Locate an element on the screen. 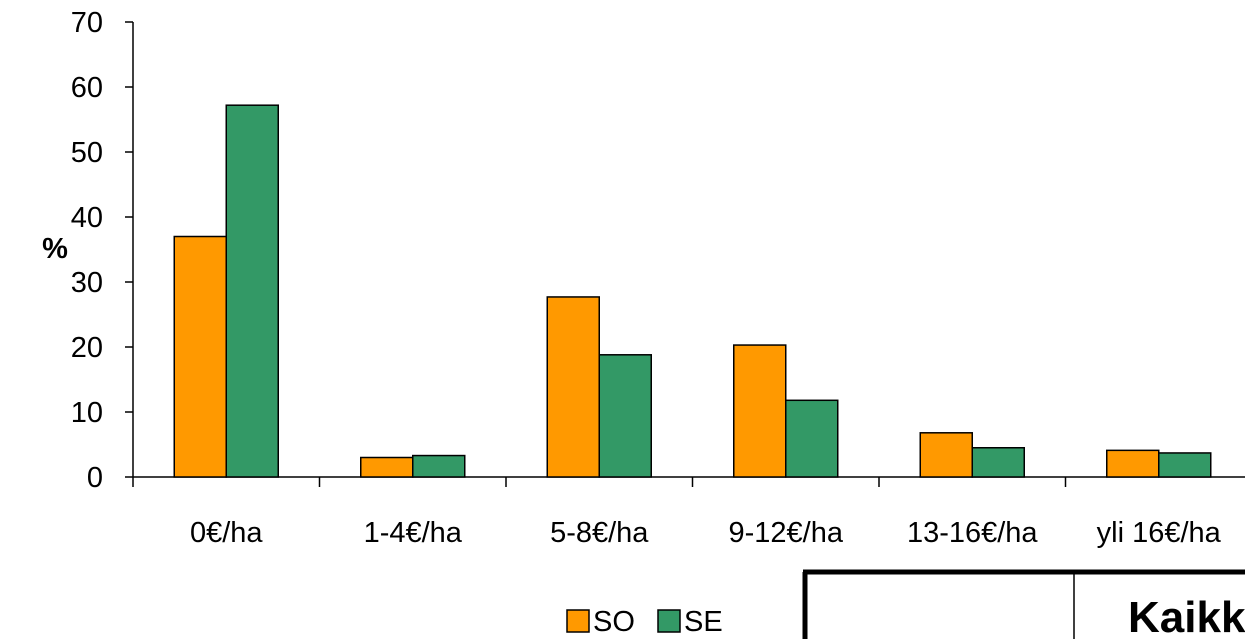  legend-swatch-se is located at coordinates (669, 621).